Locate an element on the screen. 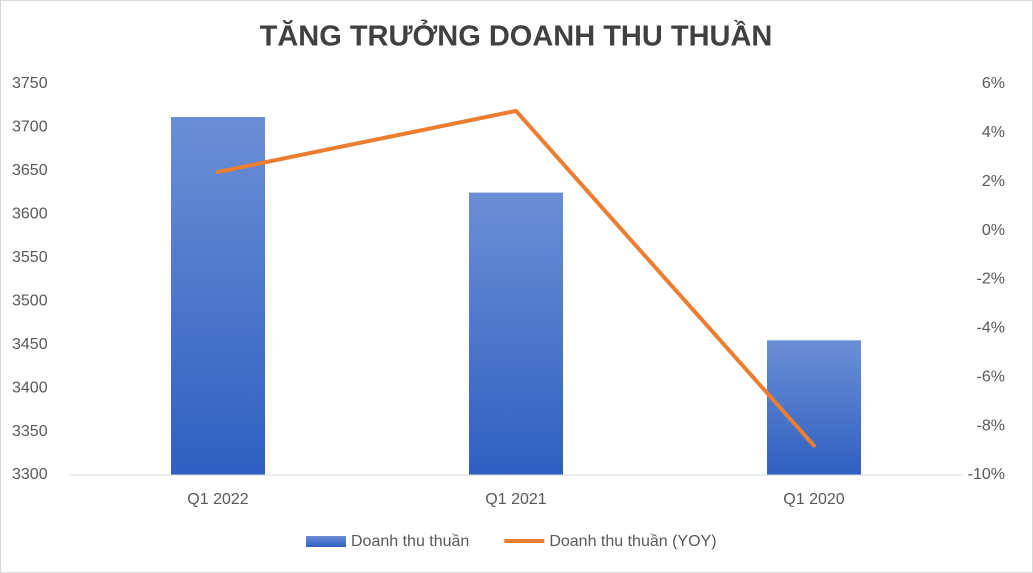 This screenshot has height=573, width=1033. y2-tick-label: -6% is located at coordinates (991, 376).